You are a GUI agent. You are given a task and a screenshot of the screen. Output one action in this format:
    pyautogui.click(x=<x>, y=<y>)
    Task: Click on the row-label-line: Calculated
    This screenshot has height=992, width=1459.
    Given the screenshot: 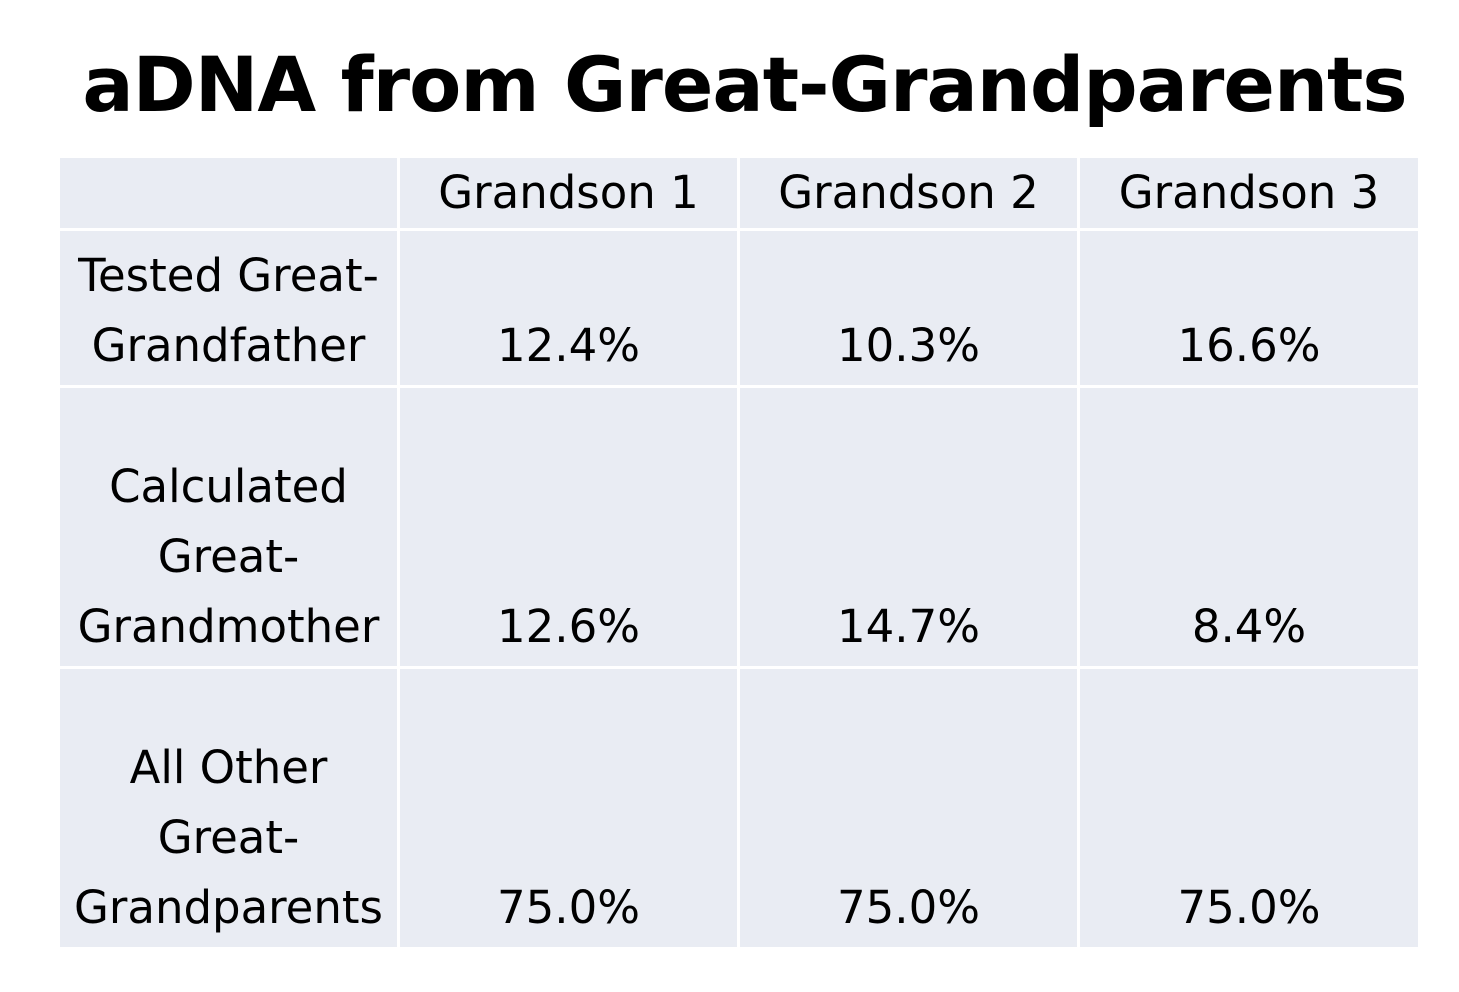 What is the action you would take?
    pyautogui.click(x=228, y=486)
    